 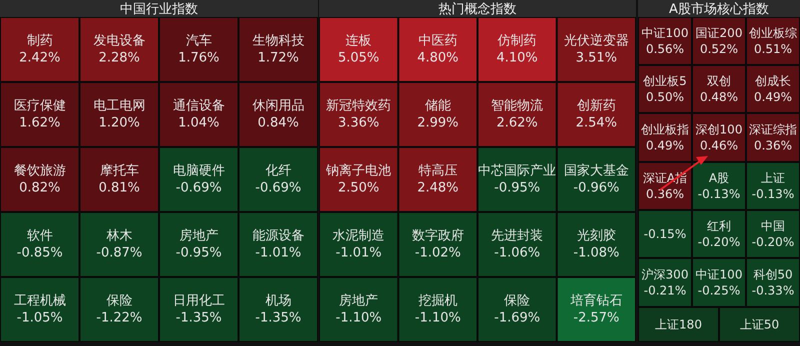 What do you see at coordinates (39, 58) in the screenshot?
I see `data-label: 2.42%` at bounding box center [39, 58].